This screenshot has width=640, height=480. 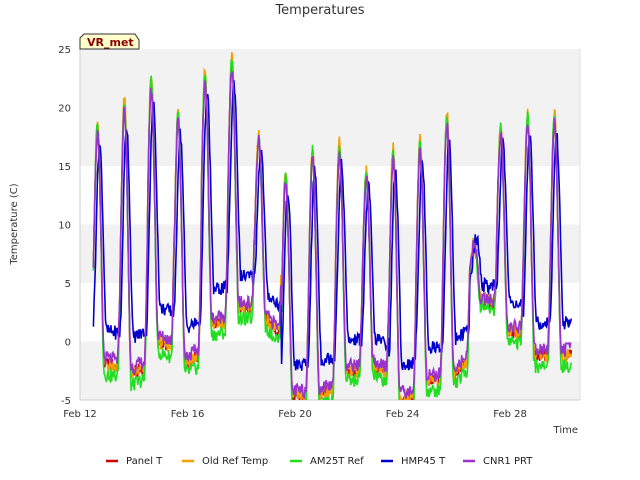 I want to click on y-tick-label: 10, so click(x=64, y=226).